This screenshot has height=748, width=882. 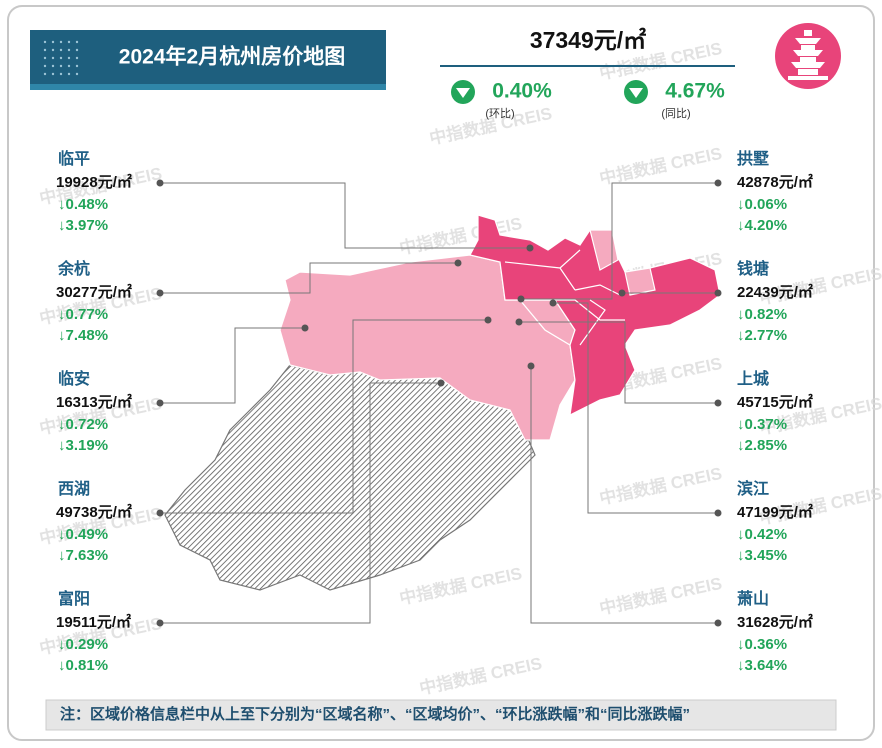 What do you see at coordinates (753, 268) in the screenshot?
I see `district-name: 钱塘` at bounding box center [753, 268].